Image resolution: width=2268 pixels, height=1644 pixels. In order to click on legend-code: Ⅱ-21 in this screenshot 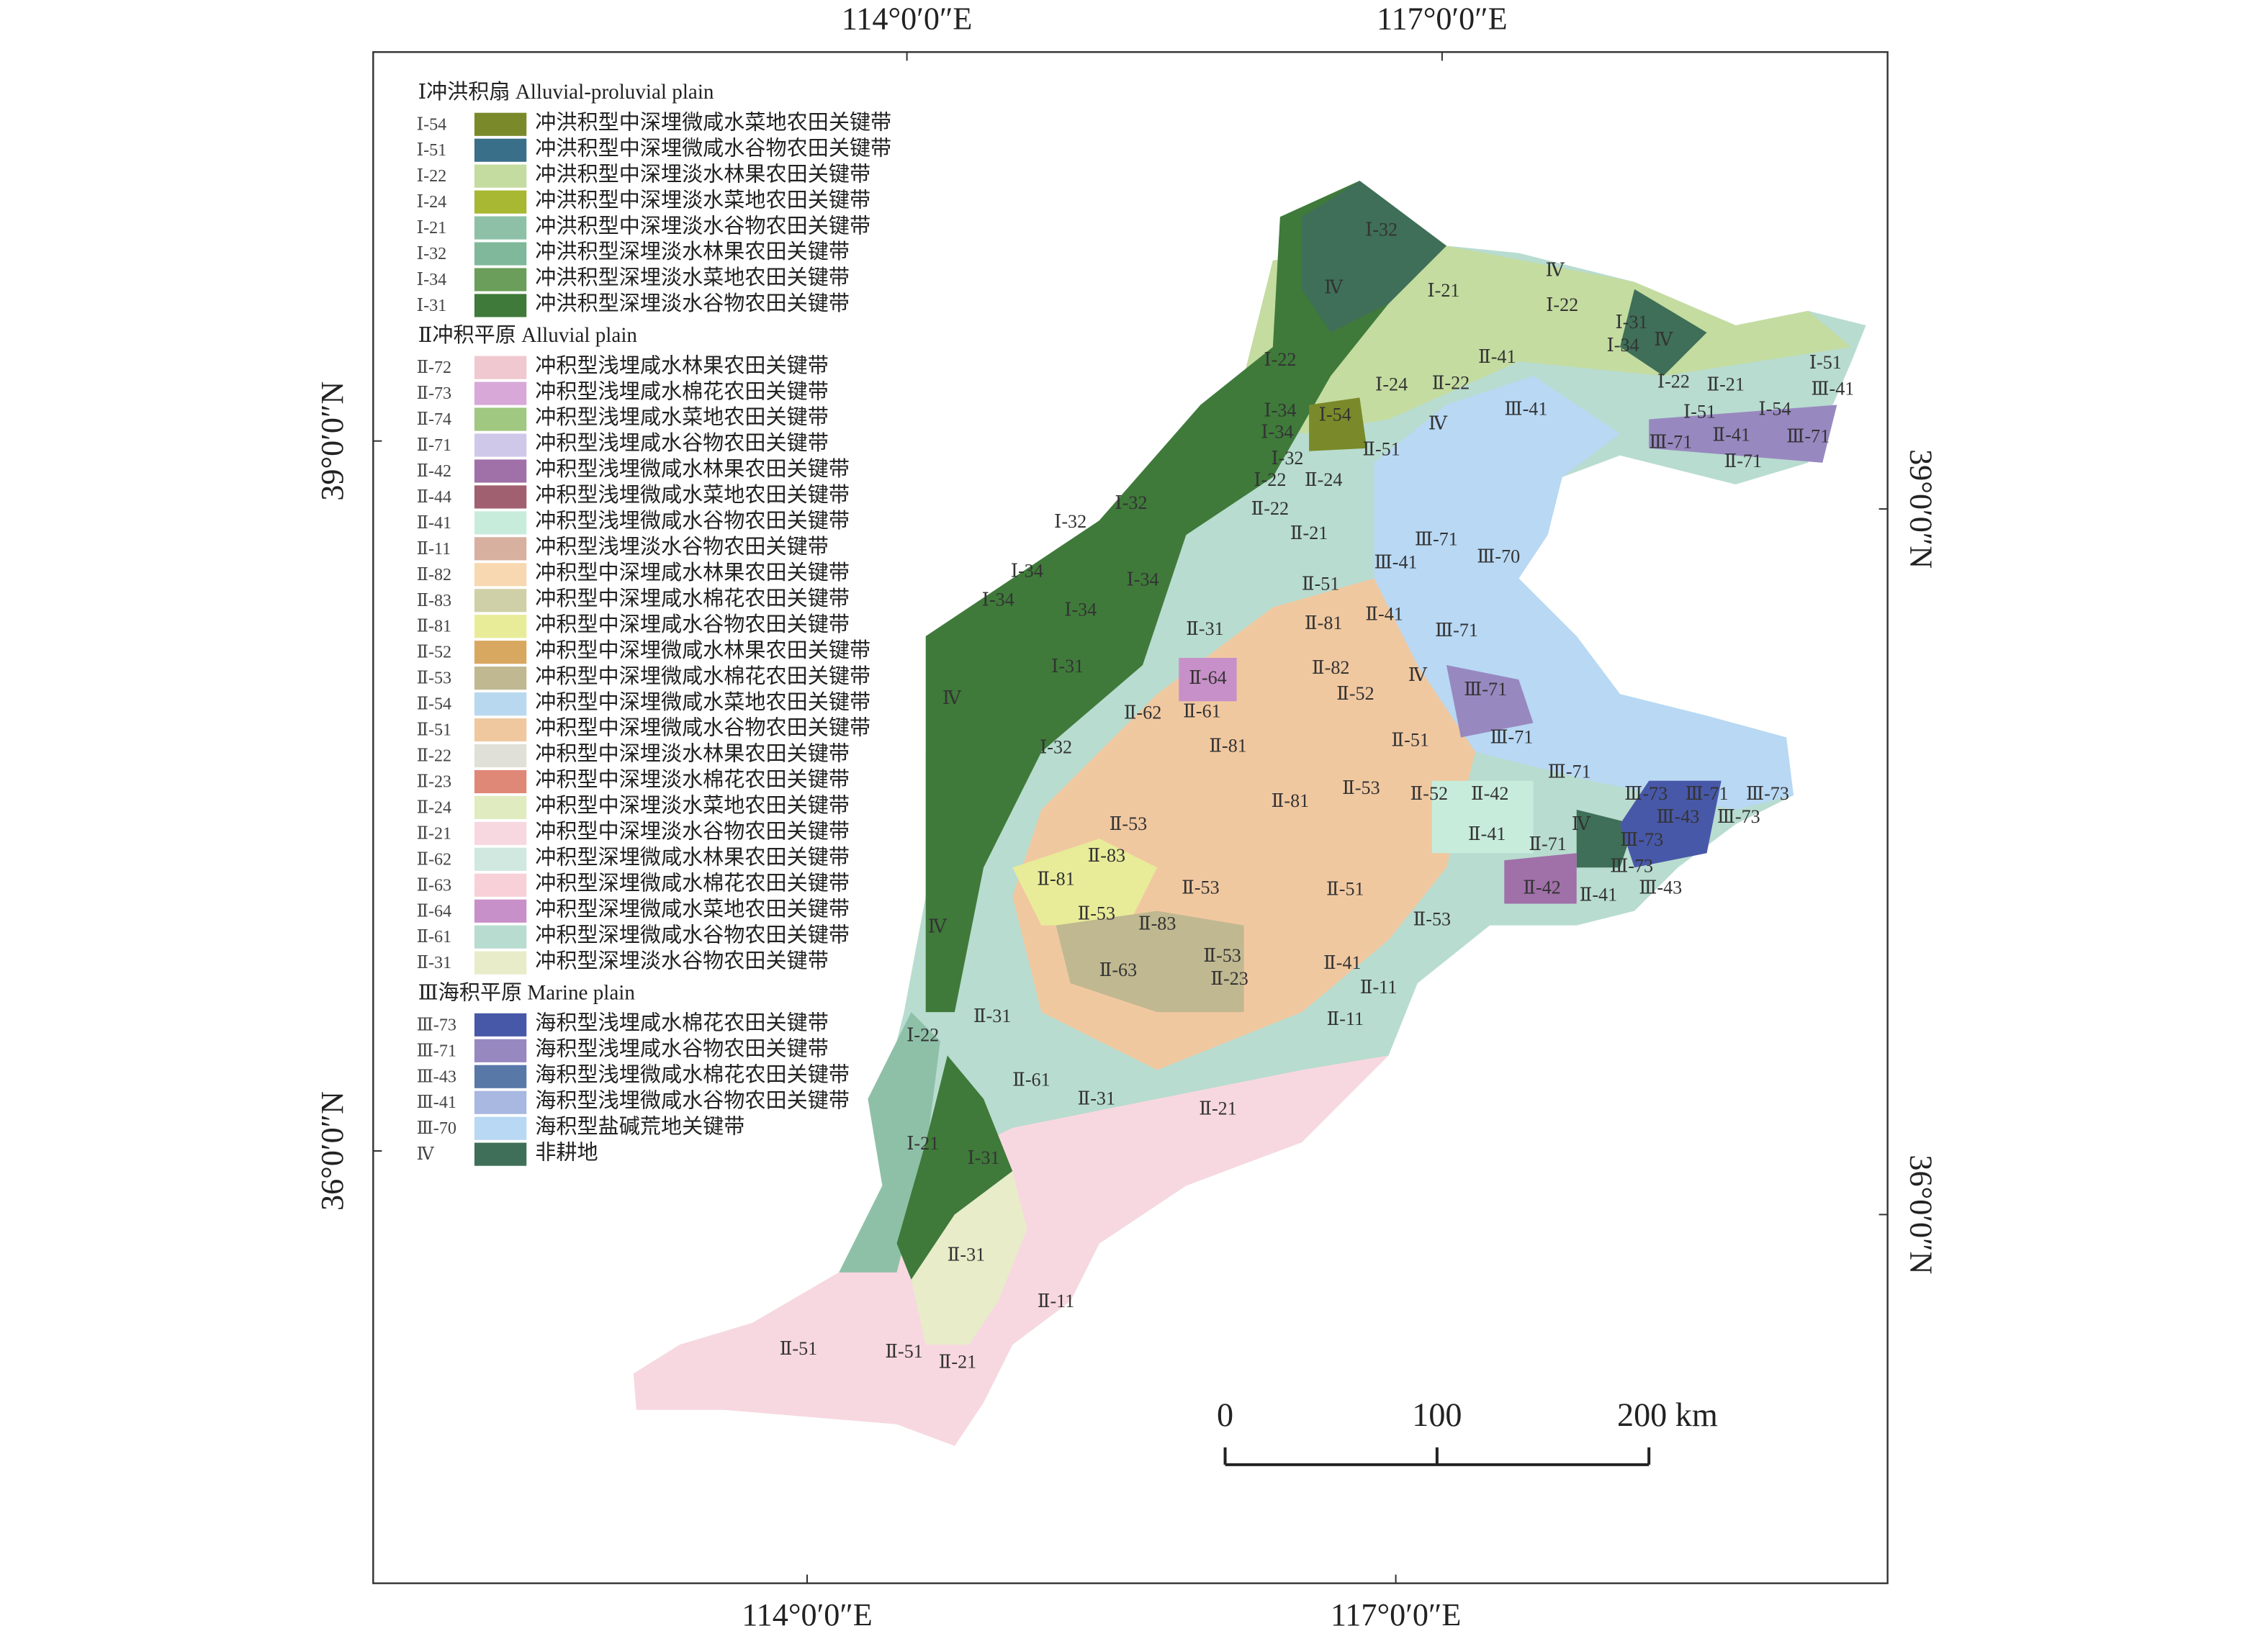, I will do `click(434, 833)`.